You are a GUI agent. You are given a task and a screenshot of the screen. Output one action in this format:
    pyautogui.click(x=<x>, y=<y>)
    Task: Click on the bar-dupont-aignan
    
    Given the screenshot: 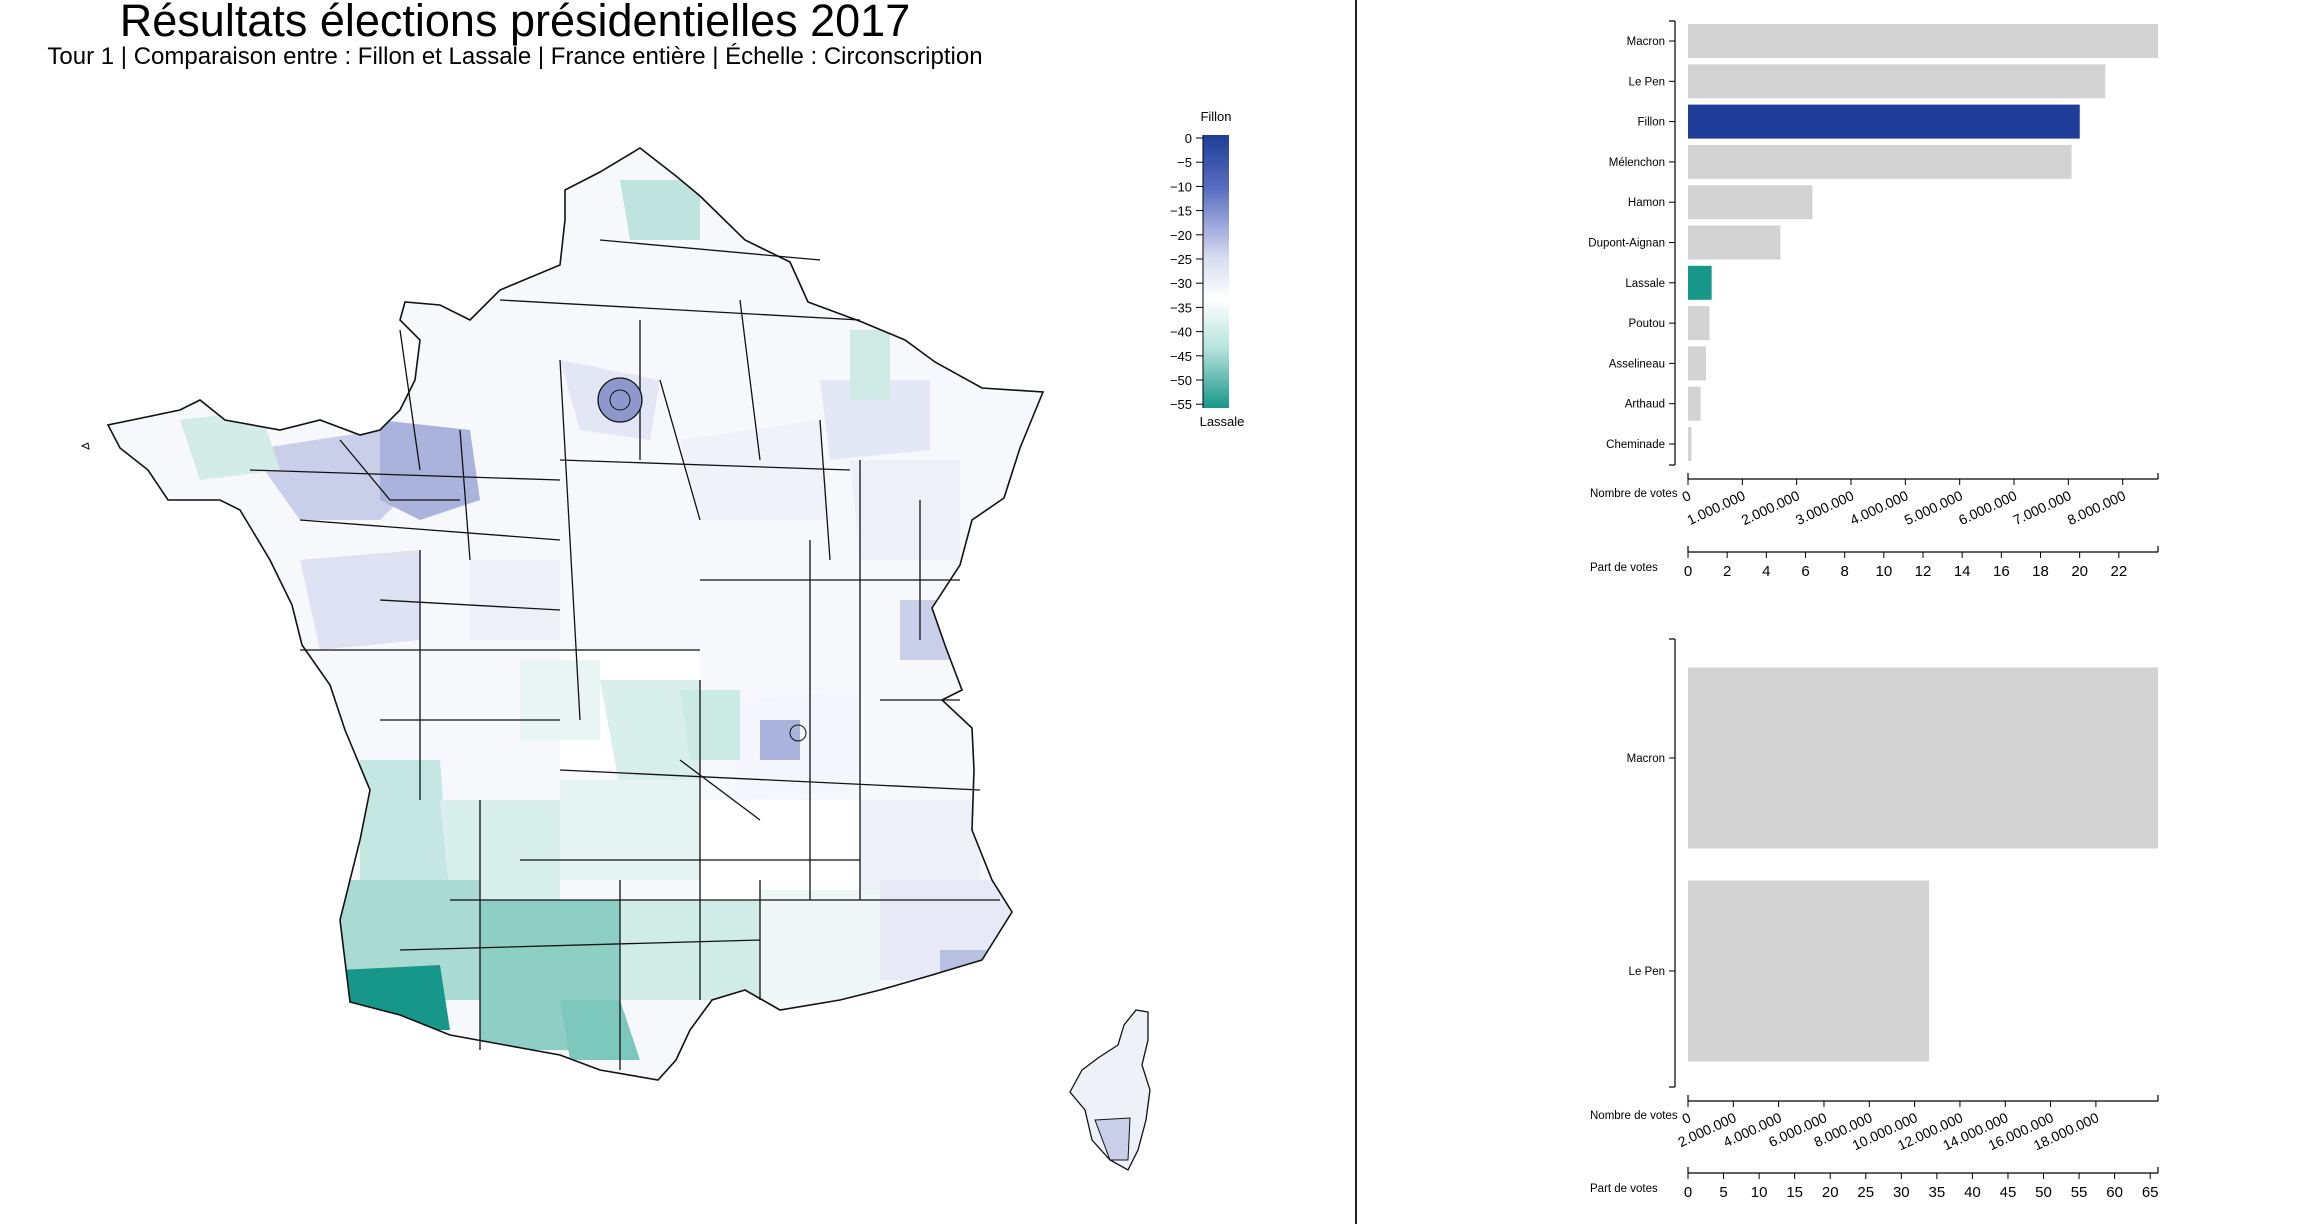 What is the action you would take?
    pyautogui.click(x=1734, y=242)
    